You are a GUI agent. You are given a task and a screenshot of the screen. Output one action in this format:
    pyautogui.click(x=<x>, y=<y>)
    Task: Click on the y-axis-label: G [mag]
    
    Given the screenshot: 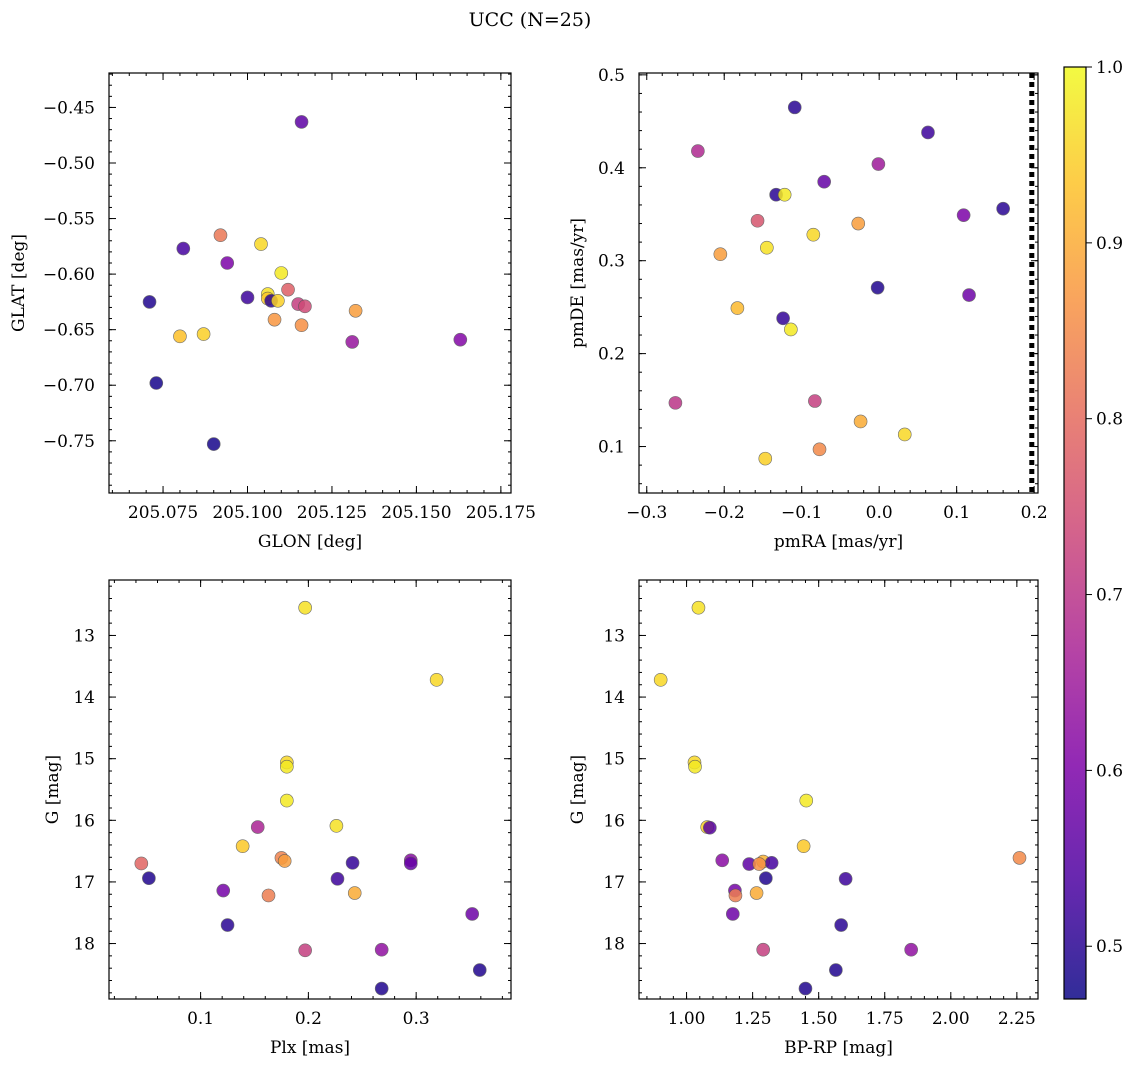 What is the action you would take?
    pyautogui.click(x=578, y=789)
    